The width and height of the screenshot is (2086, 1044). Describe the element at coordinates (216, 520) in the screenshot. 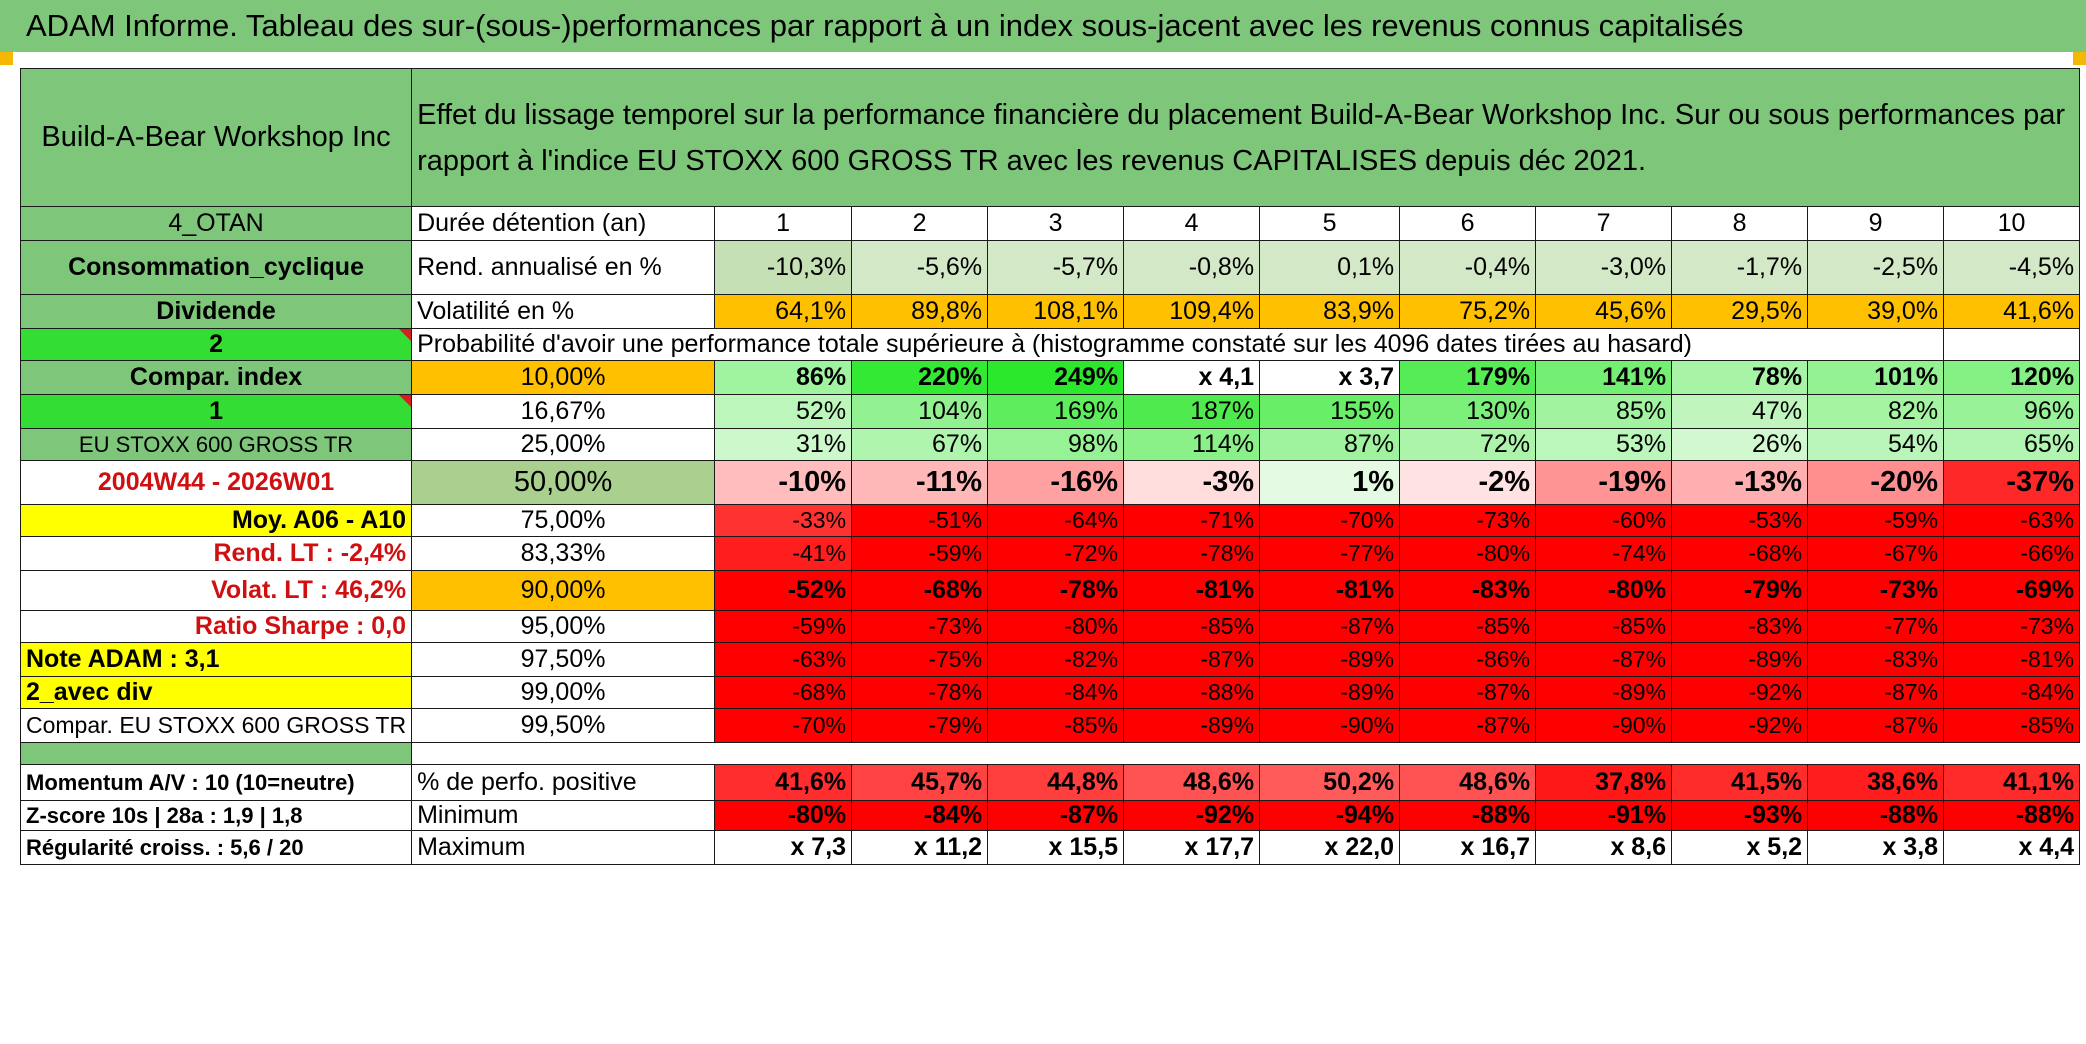

I see `moy-label: Moy. A06 - A10` at that location.